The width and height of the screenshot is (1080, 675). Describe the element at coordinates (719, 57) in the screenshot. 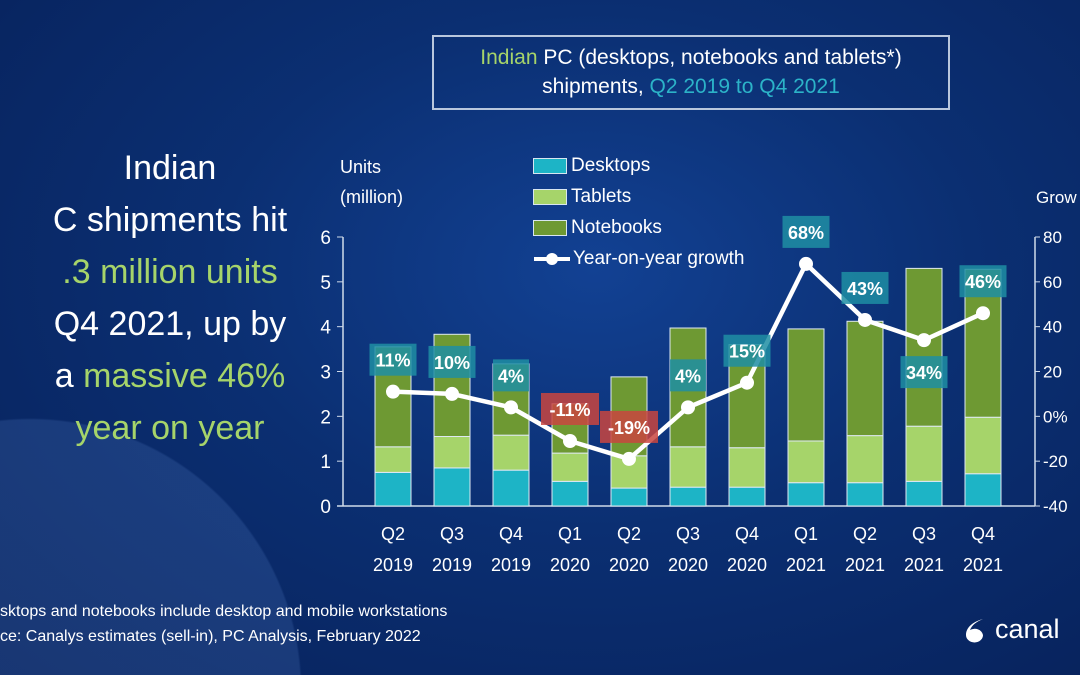

I see `title-text: PC (desktops, notebooks and tablets*)` at that location.